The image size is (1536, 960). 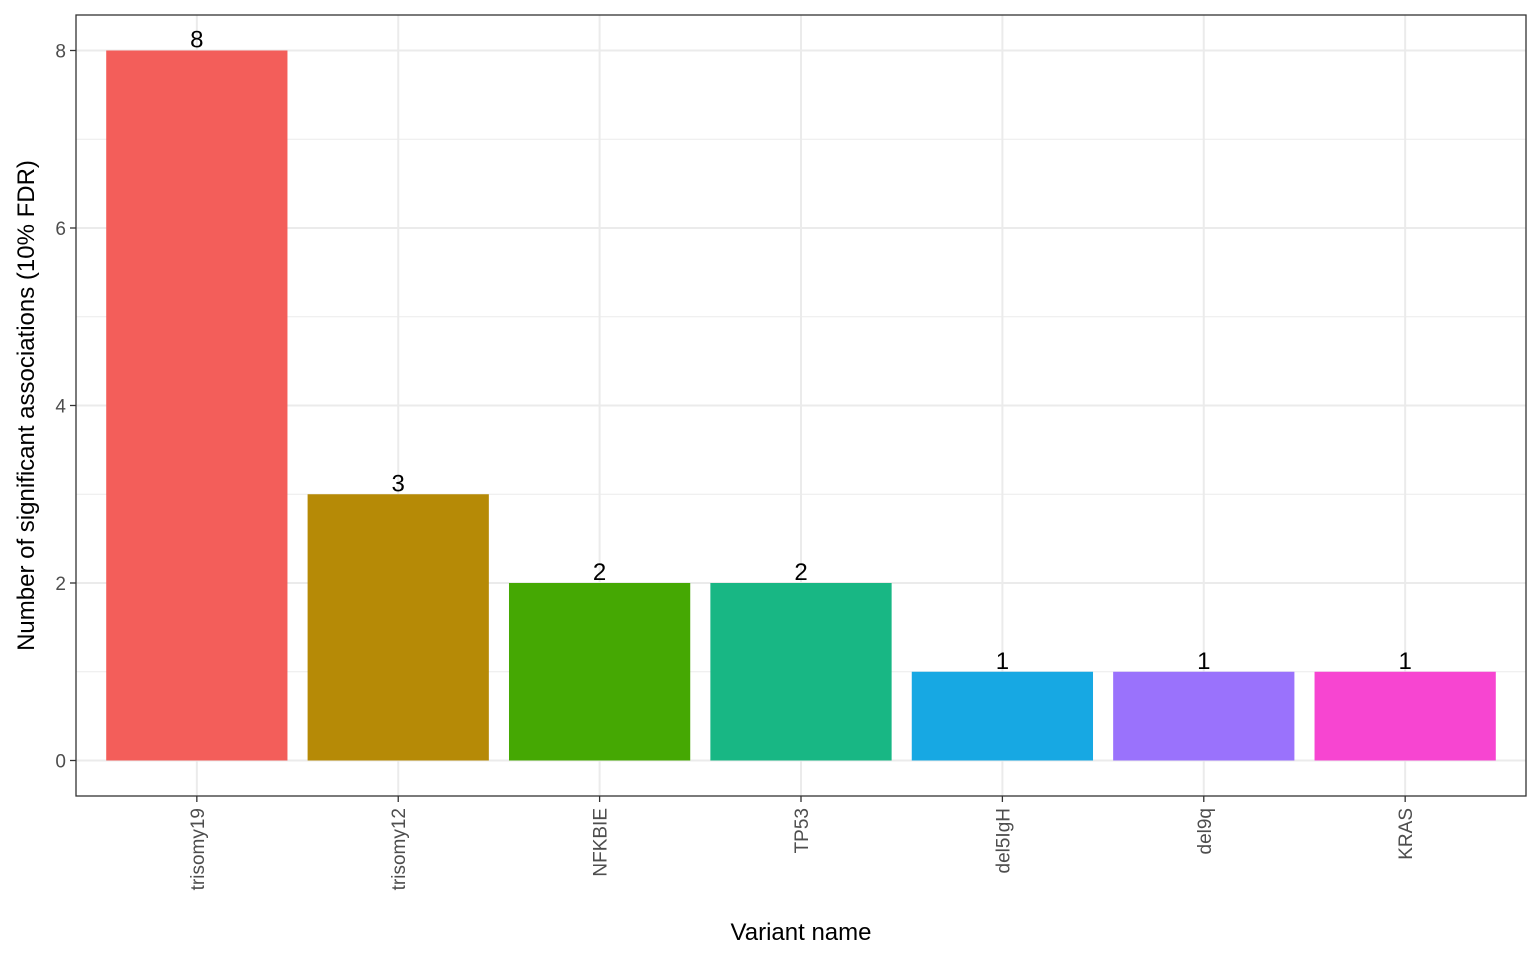 What do you see at coordinates (1205, 831) in the screenshot?
I see `x-tick-label: del9q` at bounding box center [1205, 831].